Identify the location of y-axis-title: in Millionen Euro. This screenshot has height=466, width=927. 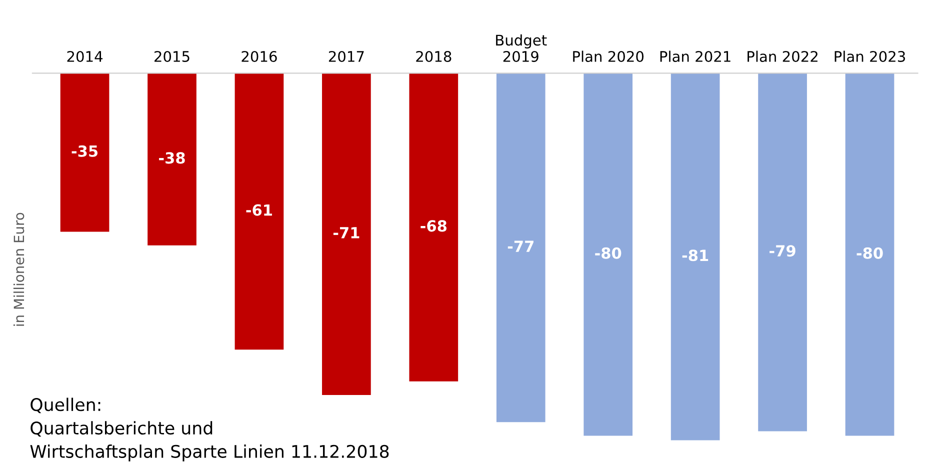
(18, 269).